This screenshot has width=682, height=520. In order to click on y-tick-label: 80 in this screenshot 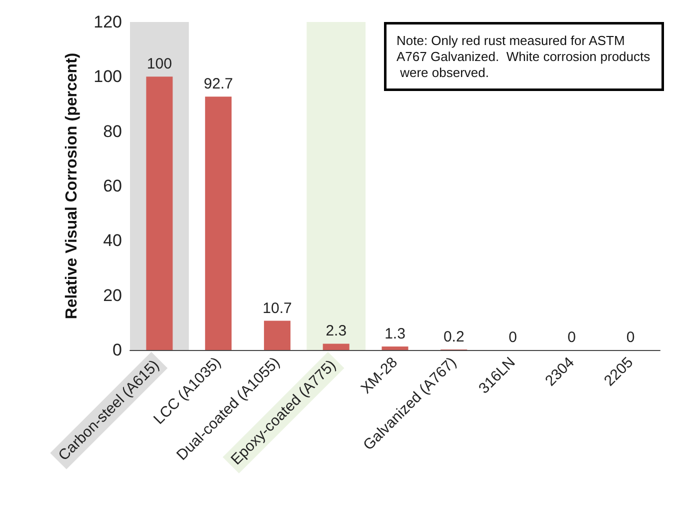, I will do `click(112, 131)`.